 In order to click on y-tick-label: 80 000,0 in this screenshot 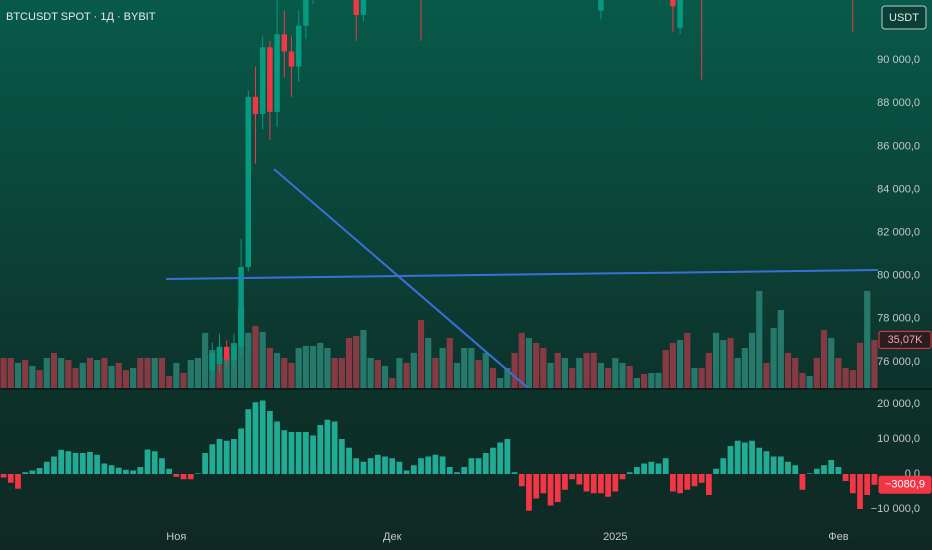, I will do `click(898, 276)`.